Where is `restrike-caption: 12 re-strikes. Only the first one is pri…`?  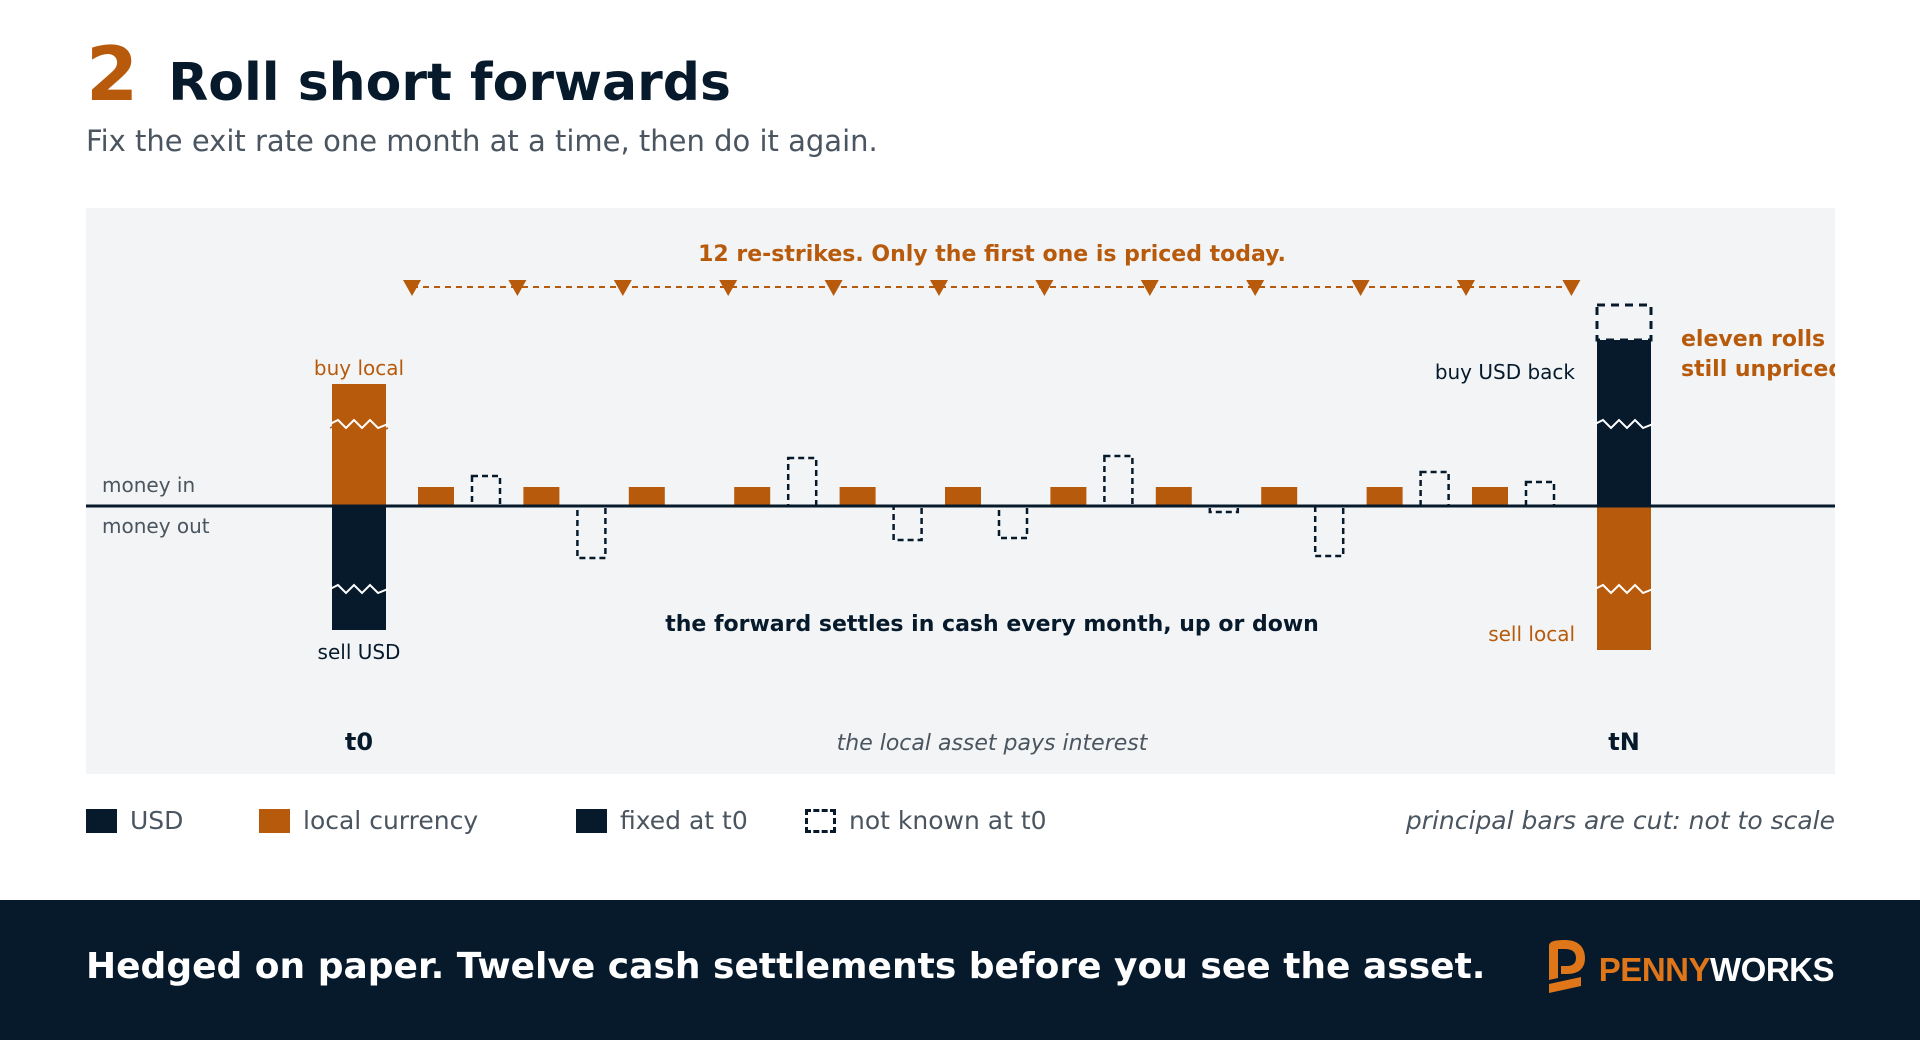 restrike-caption: 12 re-strikes. Only the first one is pri… is located at coordinates (992, 254).